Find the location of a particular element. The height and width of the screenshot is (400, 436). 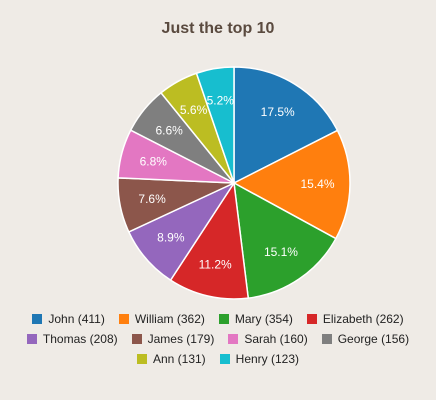

legend-label: James (179) is located at coordinates (181, 339).